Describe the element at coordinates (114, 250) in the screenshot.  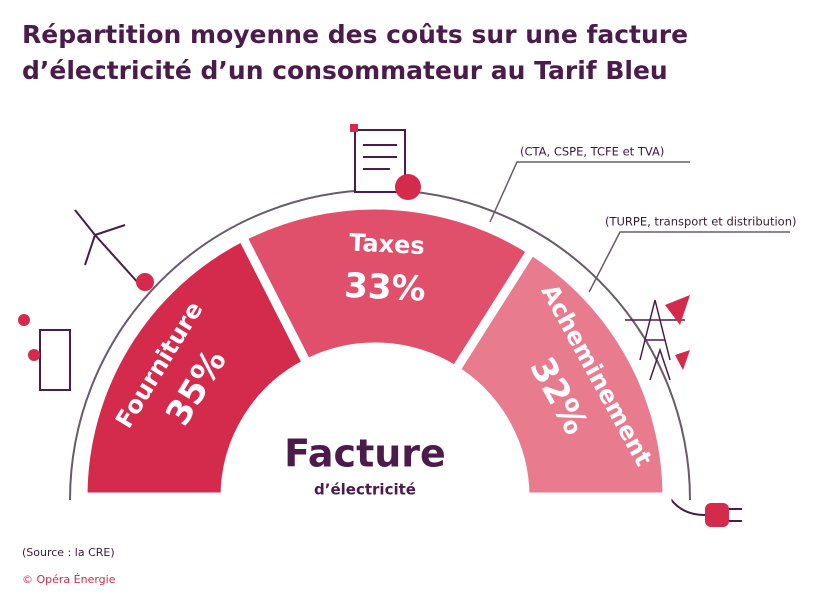
I see `wind-turbine-icon` at that location.